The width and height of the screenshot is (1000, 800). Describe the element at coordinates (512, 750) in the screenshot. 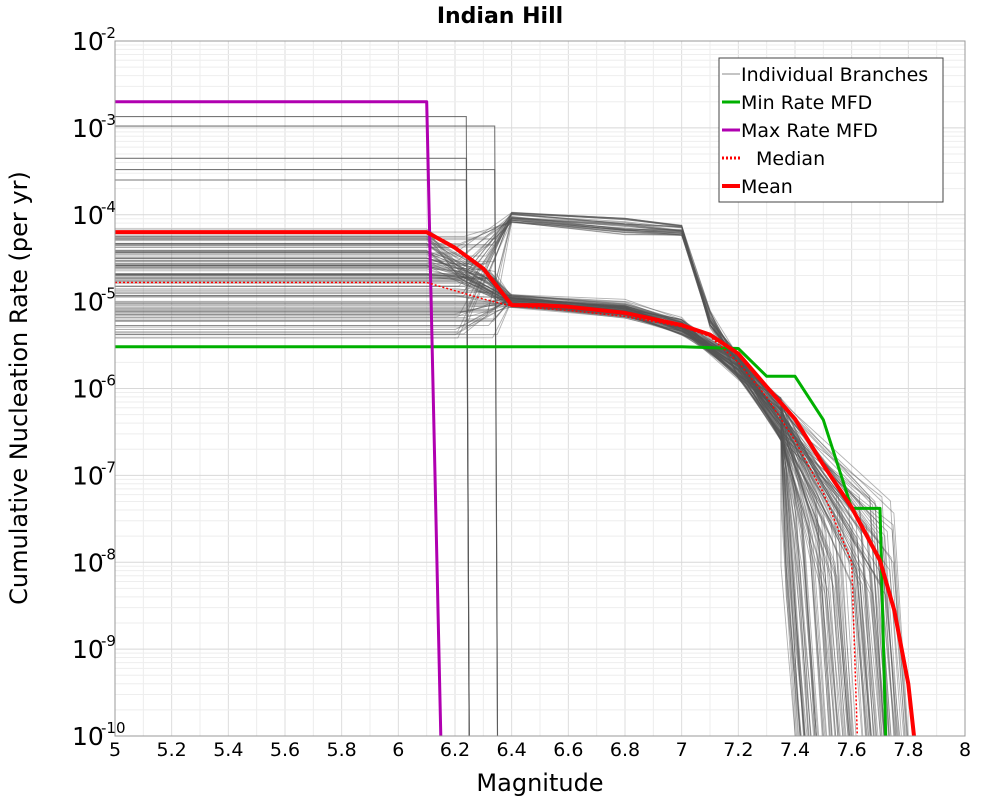

I see `x-tick-label: 6.4` at that location.